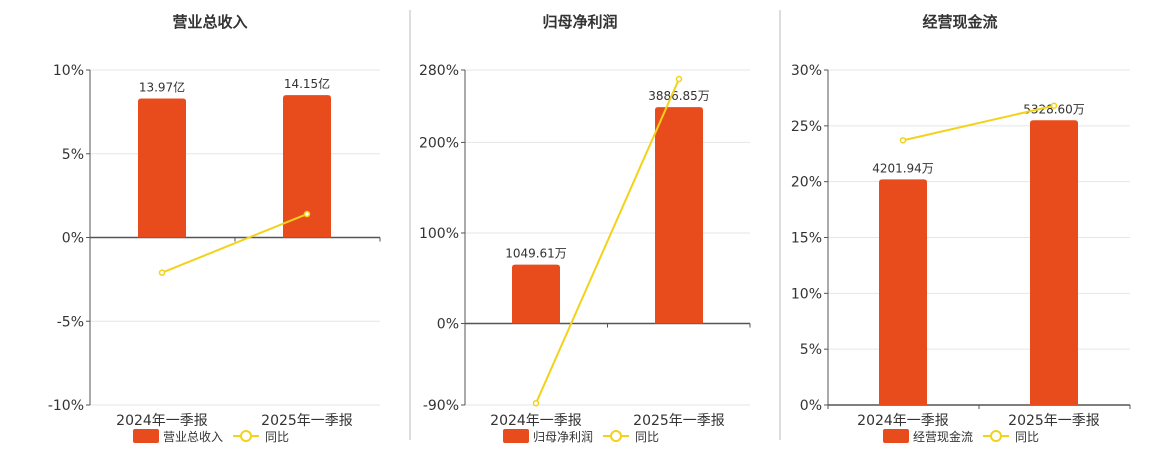  I want to click on y-tick-label: -5%, so click(70, 322).